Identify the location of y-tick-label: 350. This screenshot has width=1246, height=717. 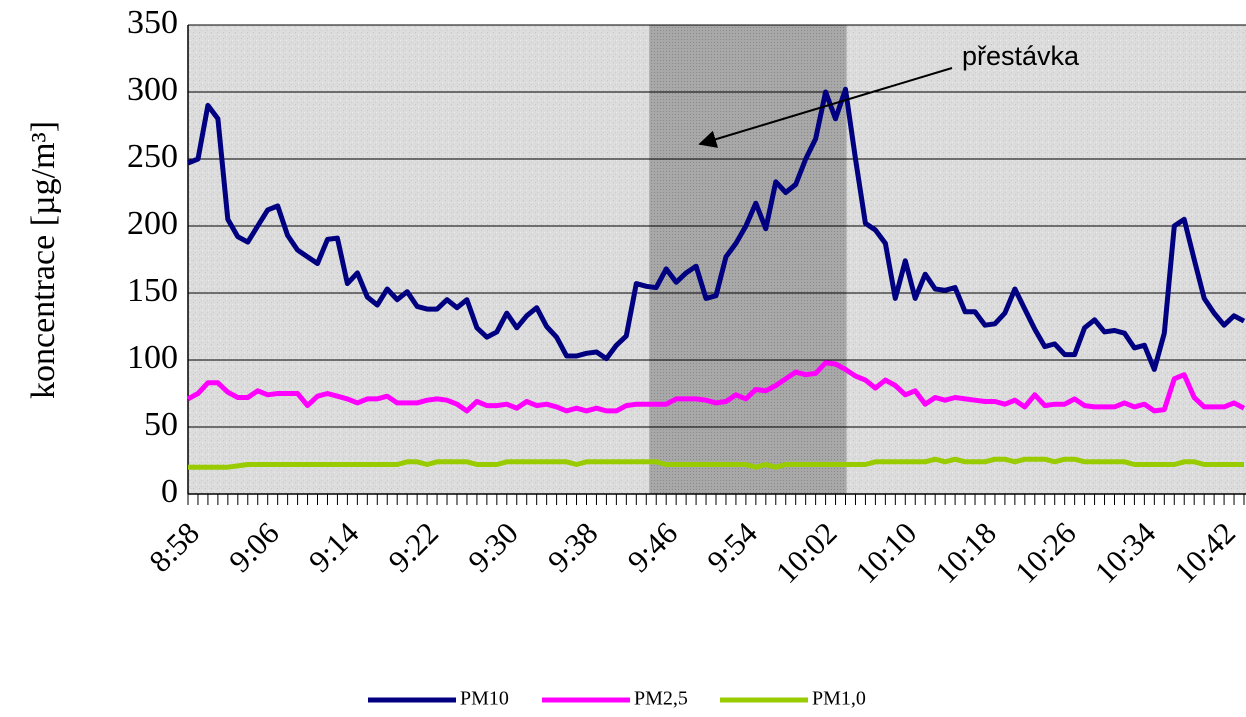
(152, 22).